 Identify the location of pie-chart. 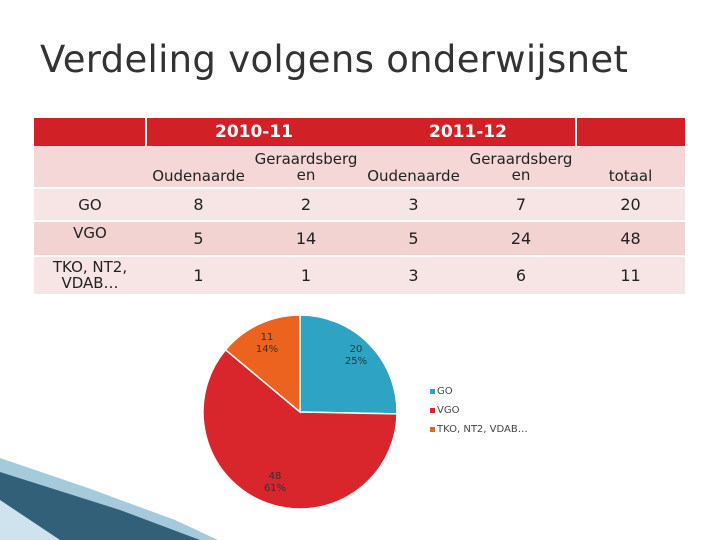
(300, 412).